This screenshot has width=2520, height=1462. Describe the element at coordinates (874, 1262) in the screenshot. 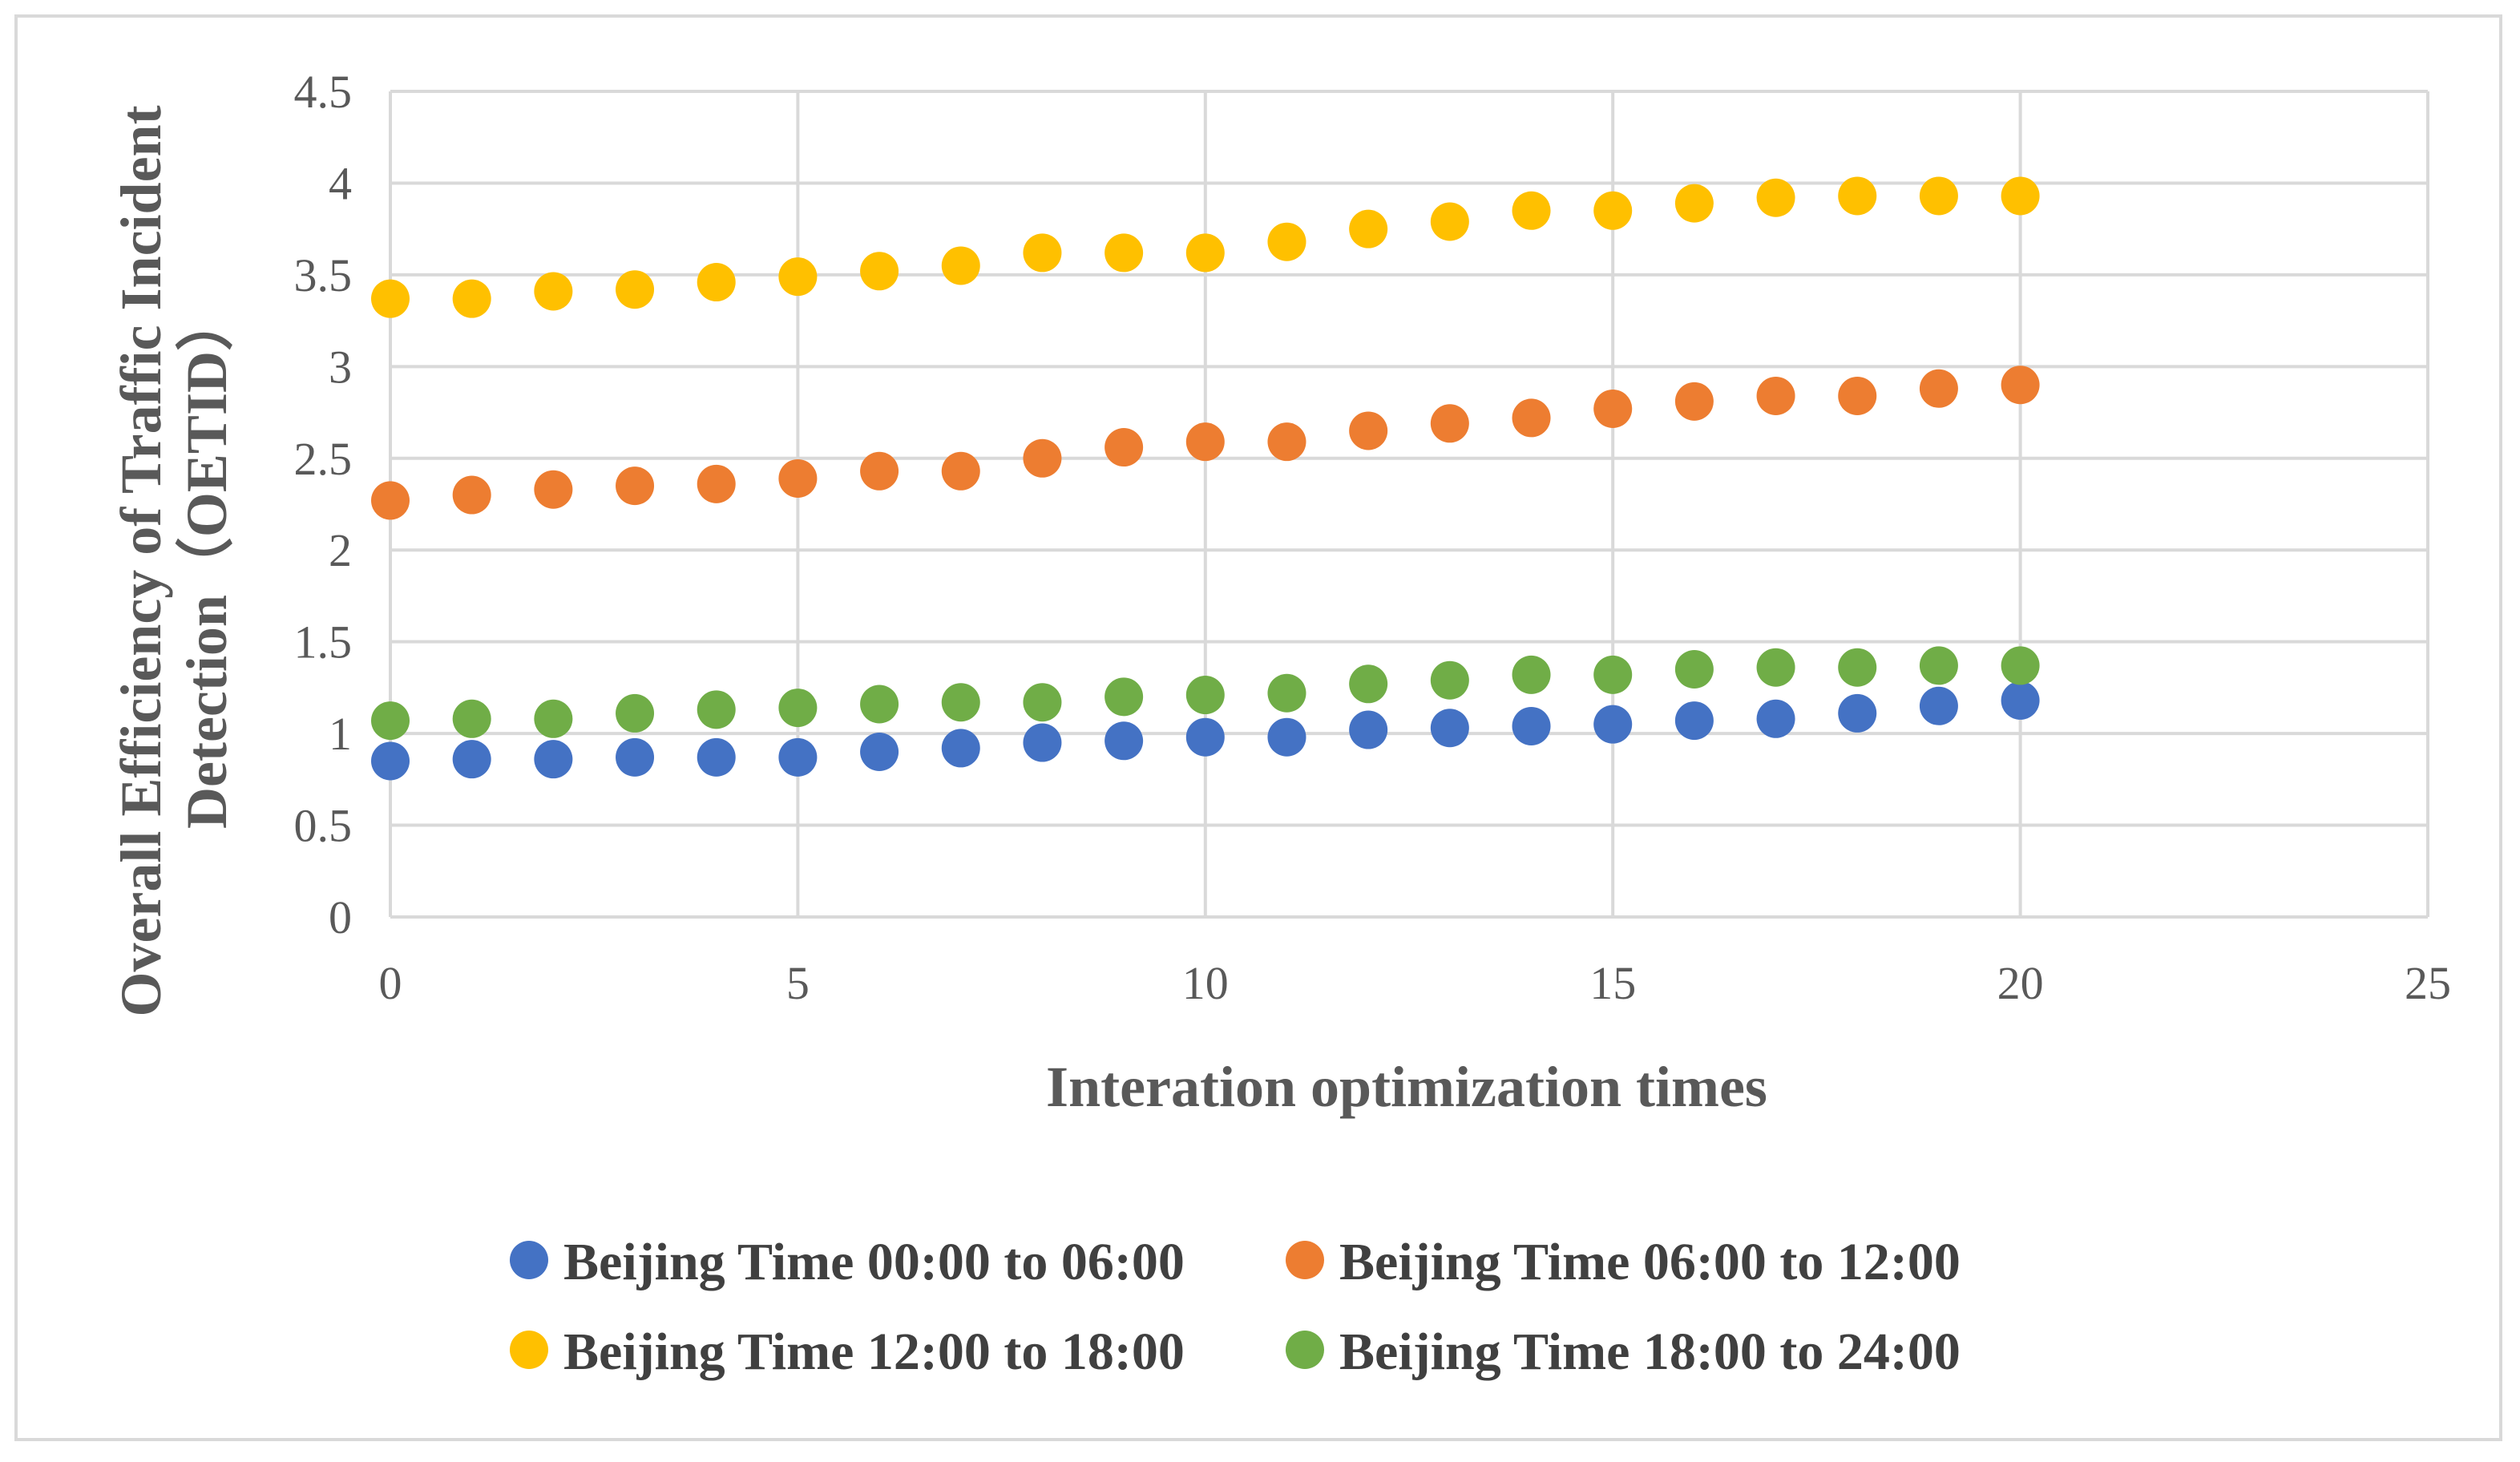

I see `legend-label: Beijing Time 00:00 to 06:00` at that location.